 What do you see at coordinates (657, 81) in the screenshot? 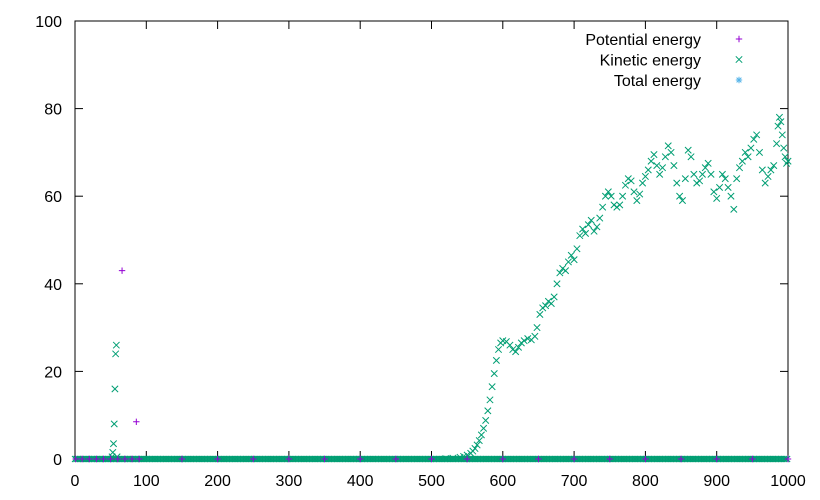
I see `legend-label-total-energy: Total energy` at bounding box center [657, 81].